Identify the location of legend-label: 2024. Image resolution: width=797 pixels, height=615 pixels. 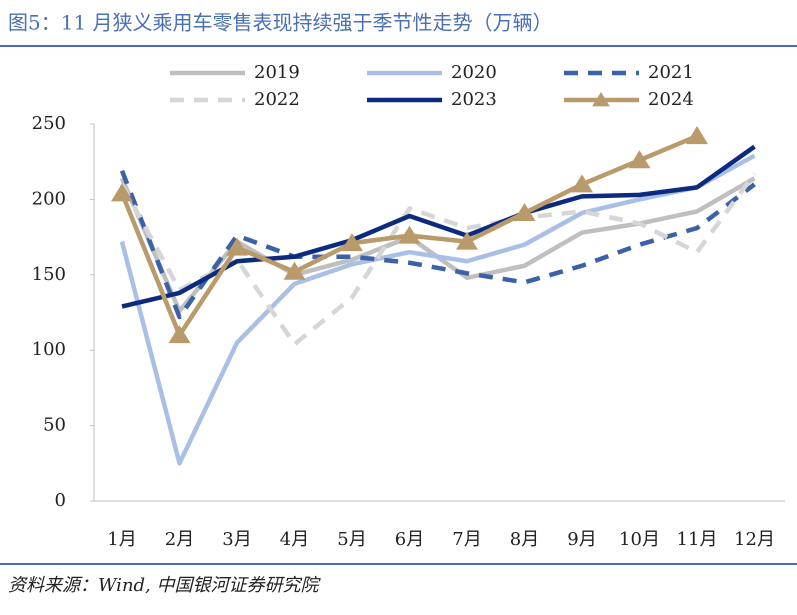
(671, 99).